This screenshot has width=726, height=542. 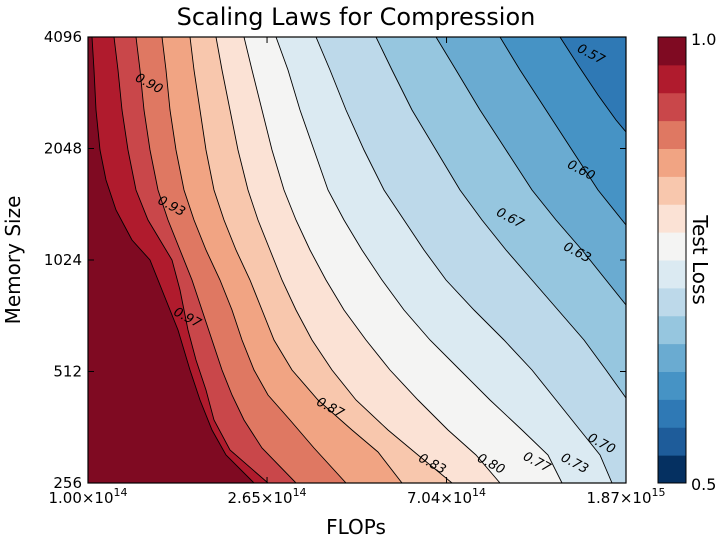 What do you see at coordinates (63, 260) in the screenshot?
I see `y-tick-label: 1024` at bounding box center [63, 260].